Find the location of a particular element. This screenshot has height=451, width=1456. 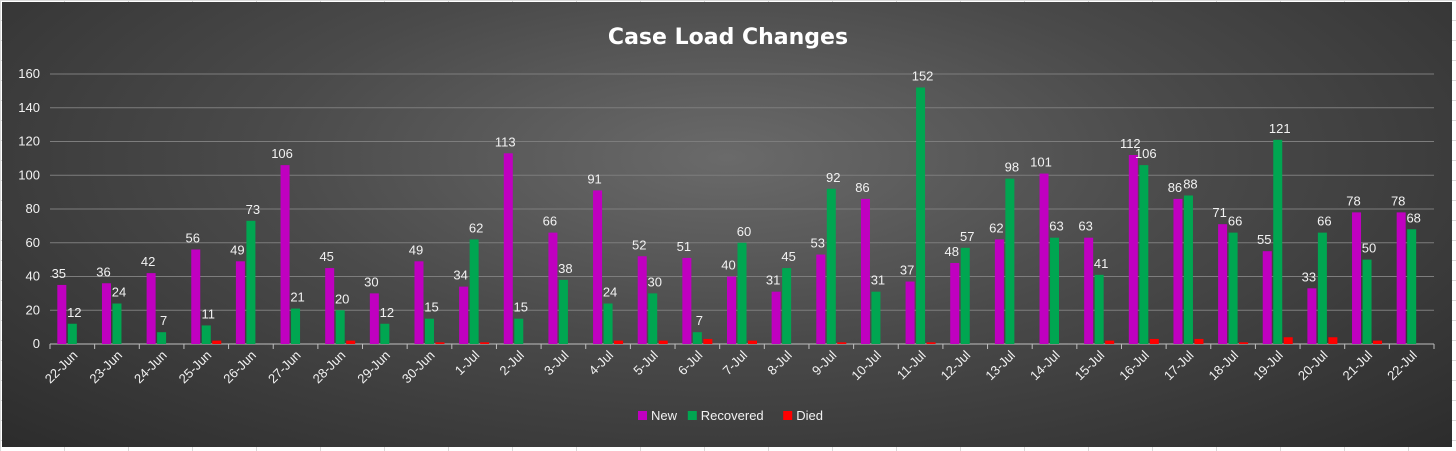

legend-label-recovered: Recovered is located at coordinates (732, 415).